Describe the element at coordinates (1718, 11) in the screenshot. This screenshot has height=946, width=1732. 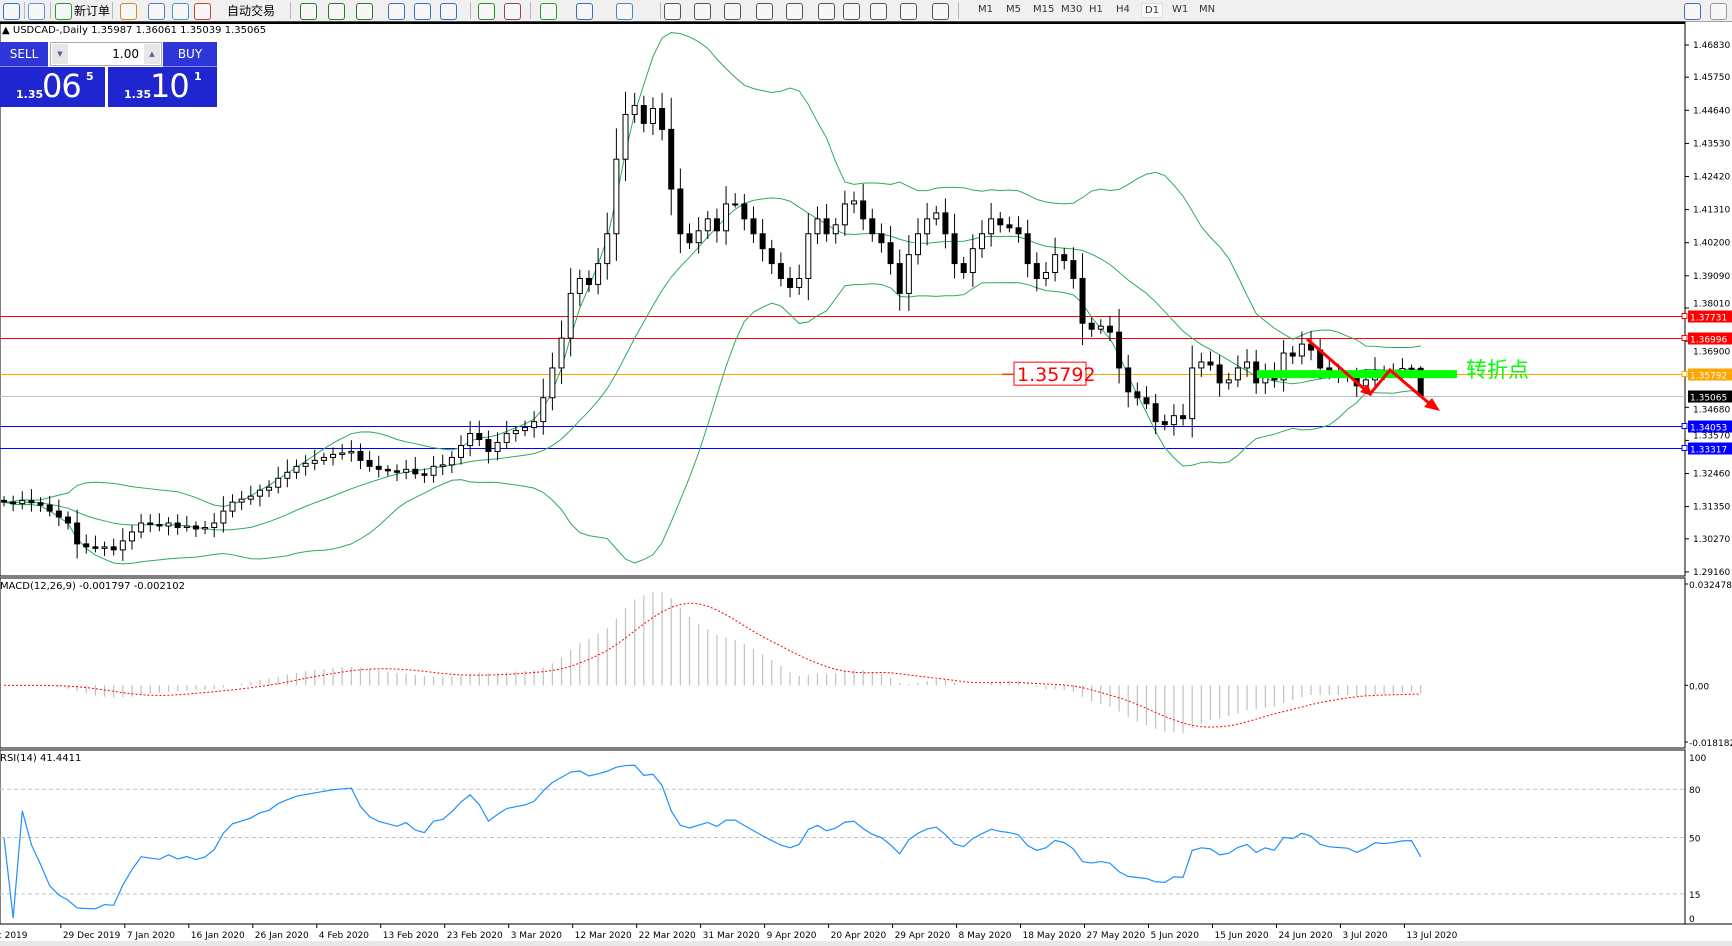
I see `chat-icon` at that location.